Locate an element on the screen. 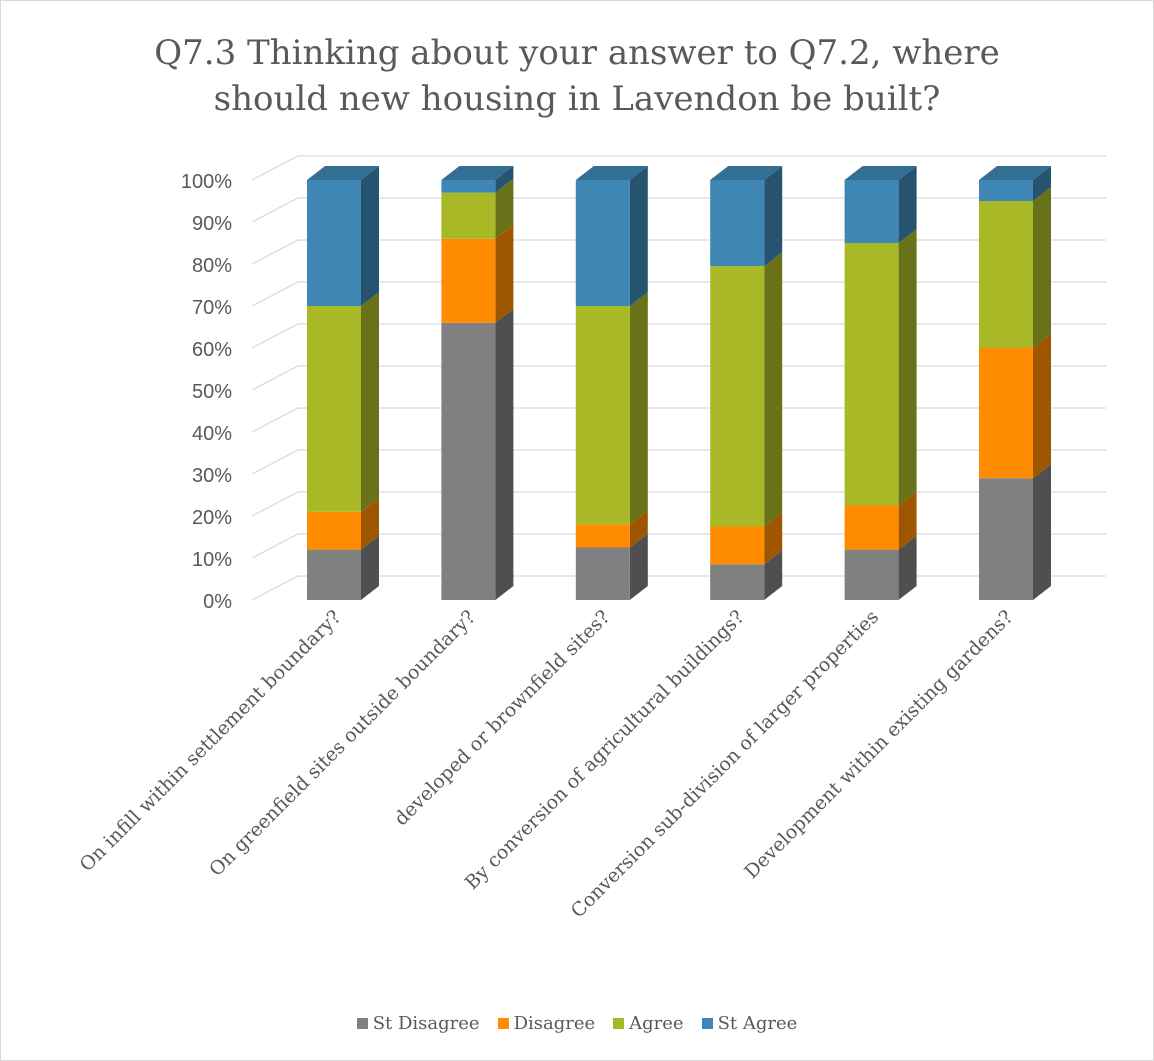 The height and width of the screenshot is (1061, 1154). y-tick-label: 20% is located at coordinates (212, 518).